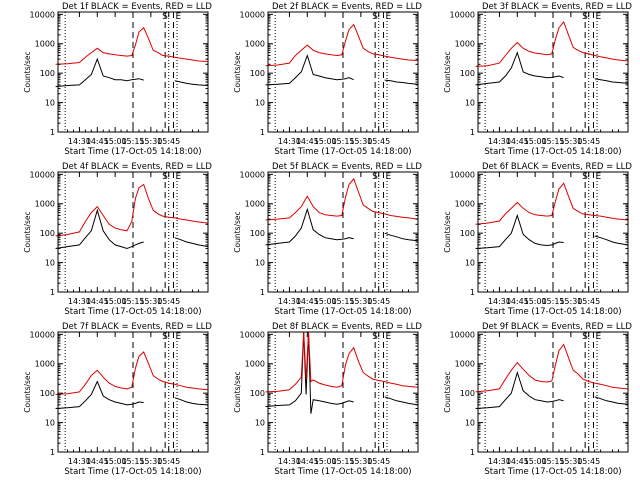 The image size is (640, 480). Describe the element at coordinates (347, 7) in the screenshot. I see `panel-title: Det 2f BLACK = Events, RED = LLD` at that location.